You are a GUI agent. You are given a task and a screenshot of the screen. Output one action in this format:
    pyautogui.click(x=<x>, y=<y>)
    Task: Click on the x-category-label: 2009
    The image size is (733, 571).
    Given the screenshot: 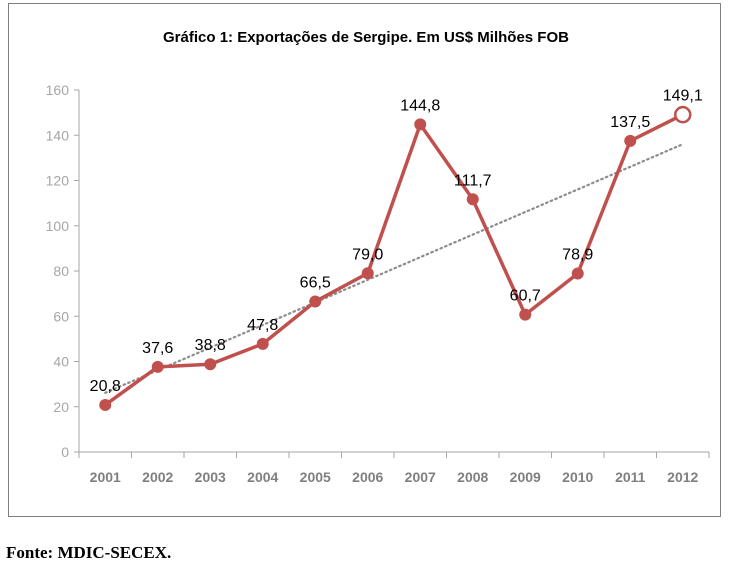 What is the action you would take?
    pyautogui.click(x=525, y=477)
    